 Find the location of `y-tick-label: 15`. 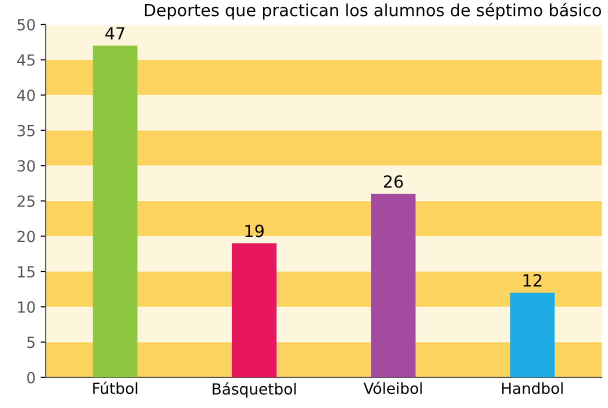

y-tick-label: 15 is located at coordinates (26, 272).